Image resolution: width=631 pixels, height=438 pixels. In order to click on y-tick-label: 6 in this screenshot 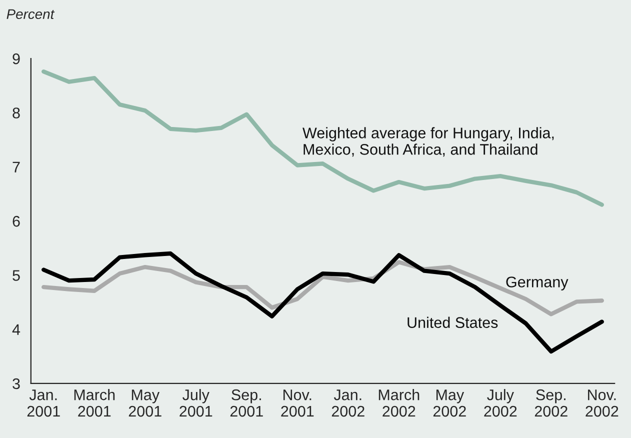, I will do `click(16, 221)`.